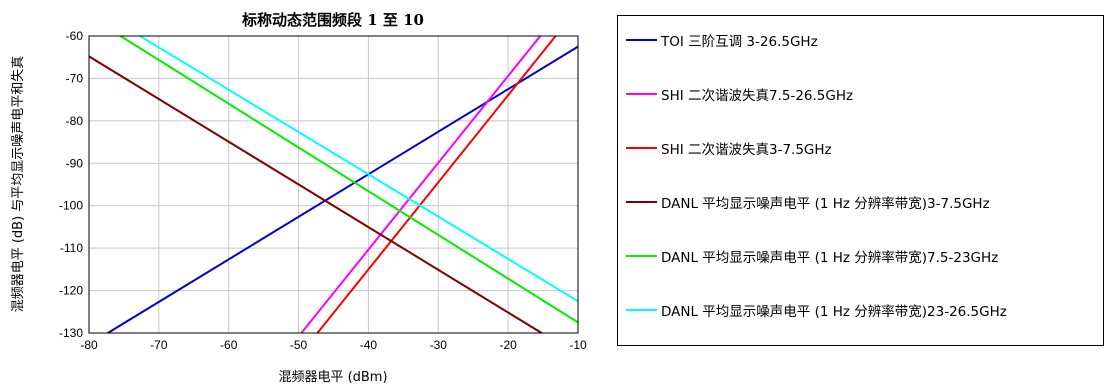 This screenshot has width=1110, height=385. Describe the element at coordinates (746, 150) in the screenshot. I see `legend-label: SHI 二次谐波失真3-7.5GHz` at that location.